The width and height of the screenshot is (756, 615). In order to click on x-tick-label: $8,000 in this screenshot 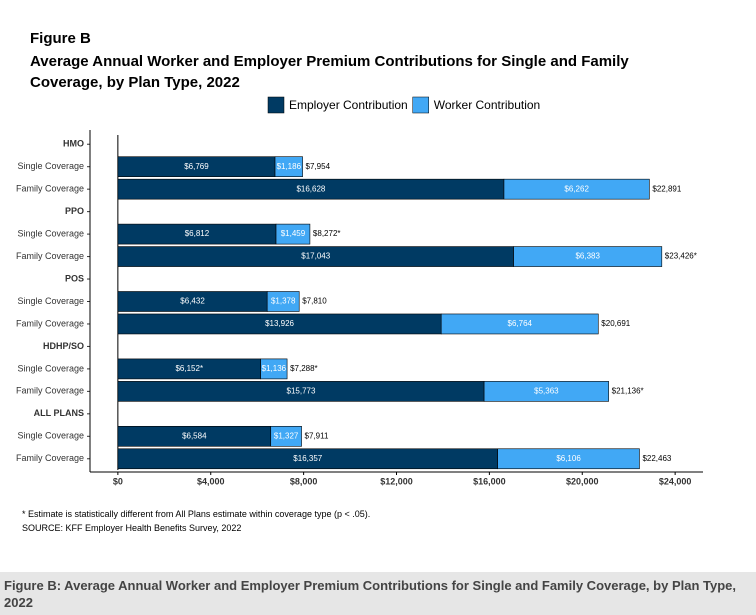, I will do `click(304, 481)`.